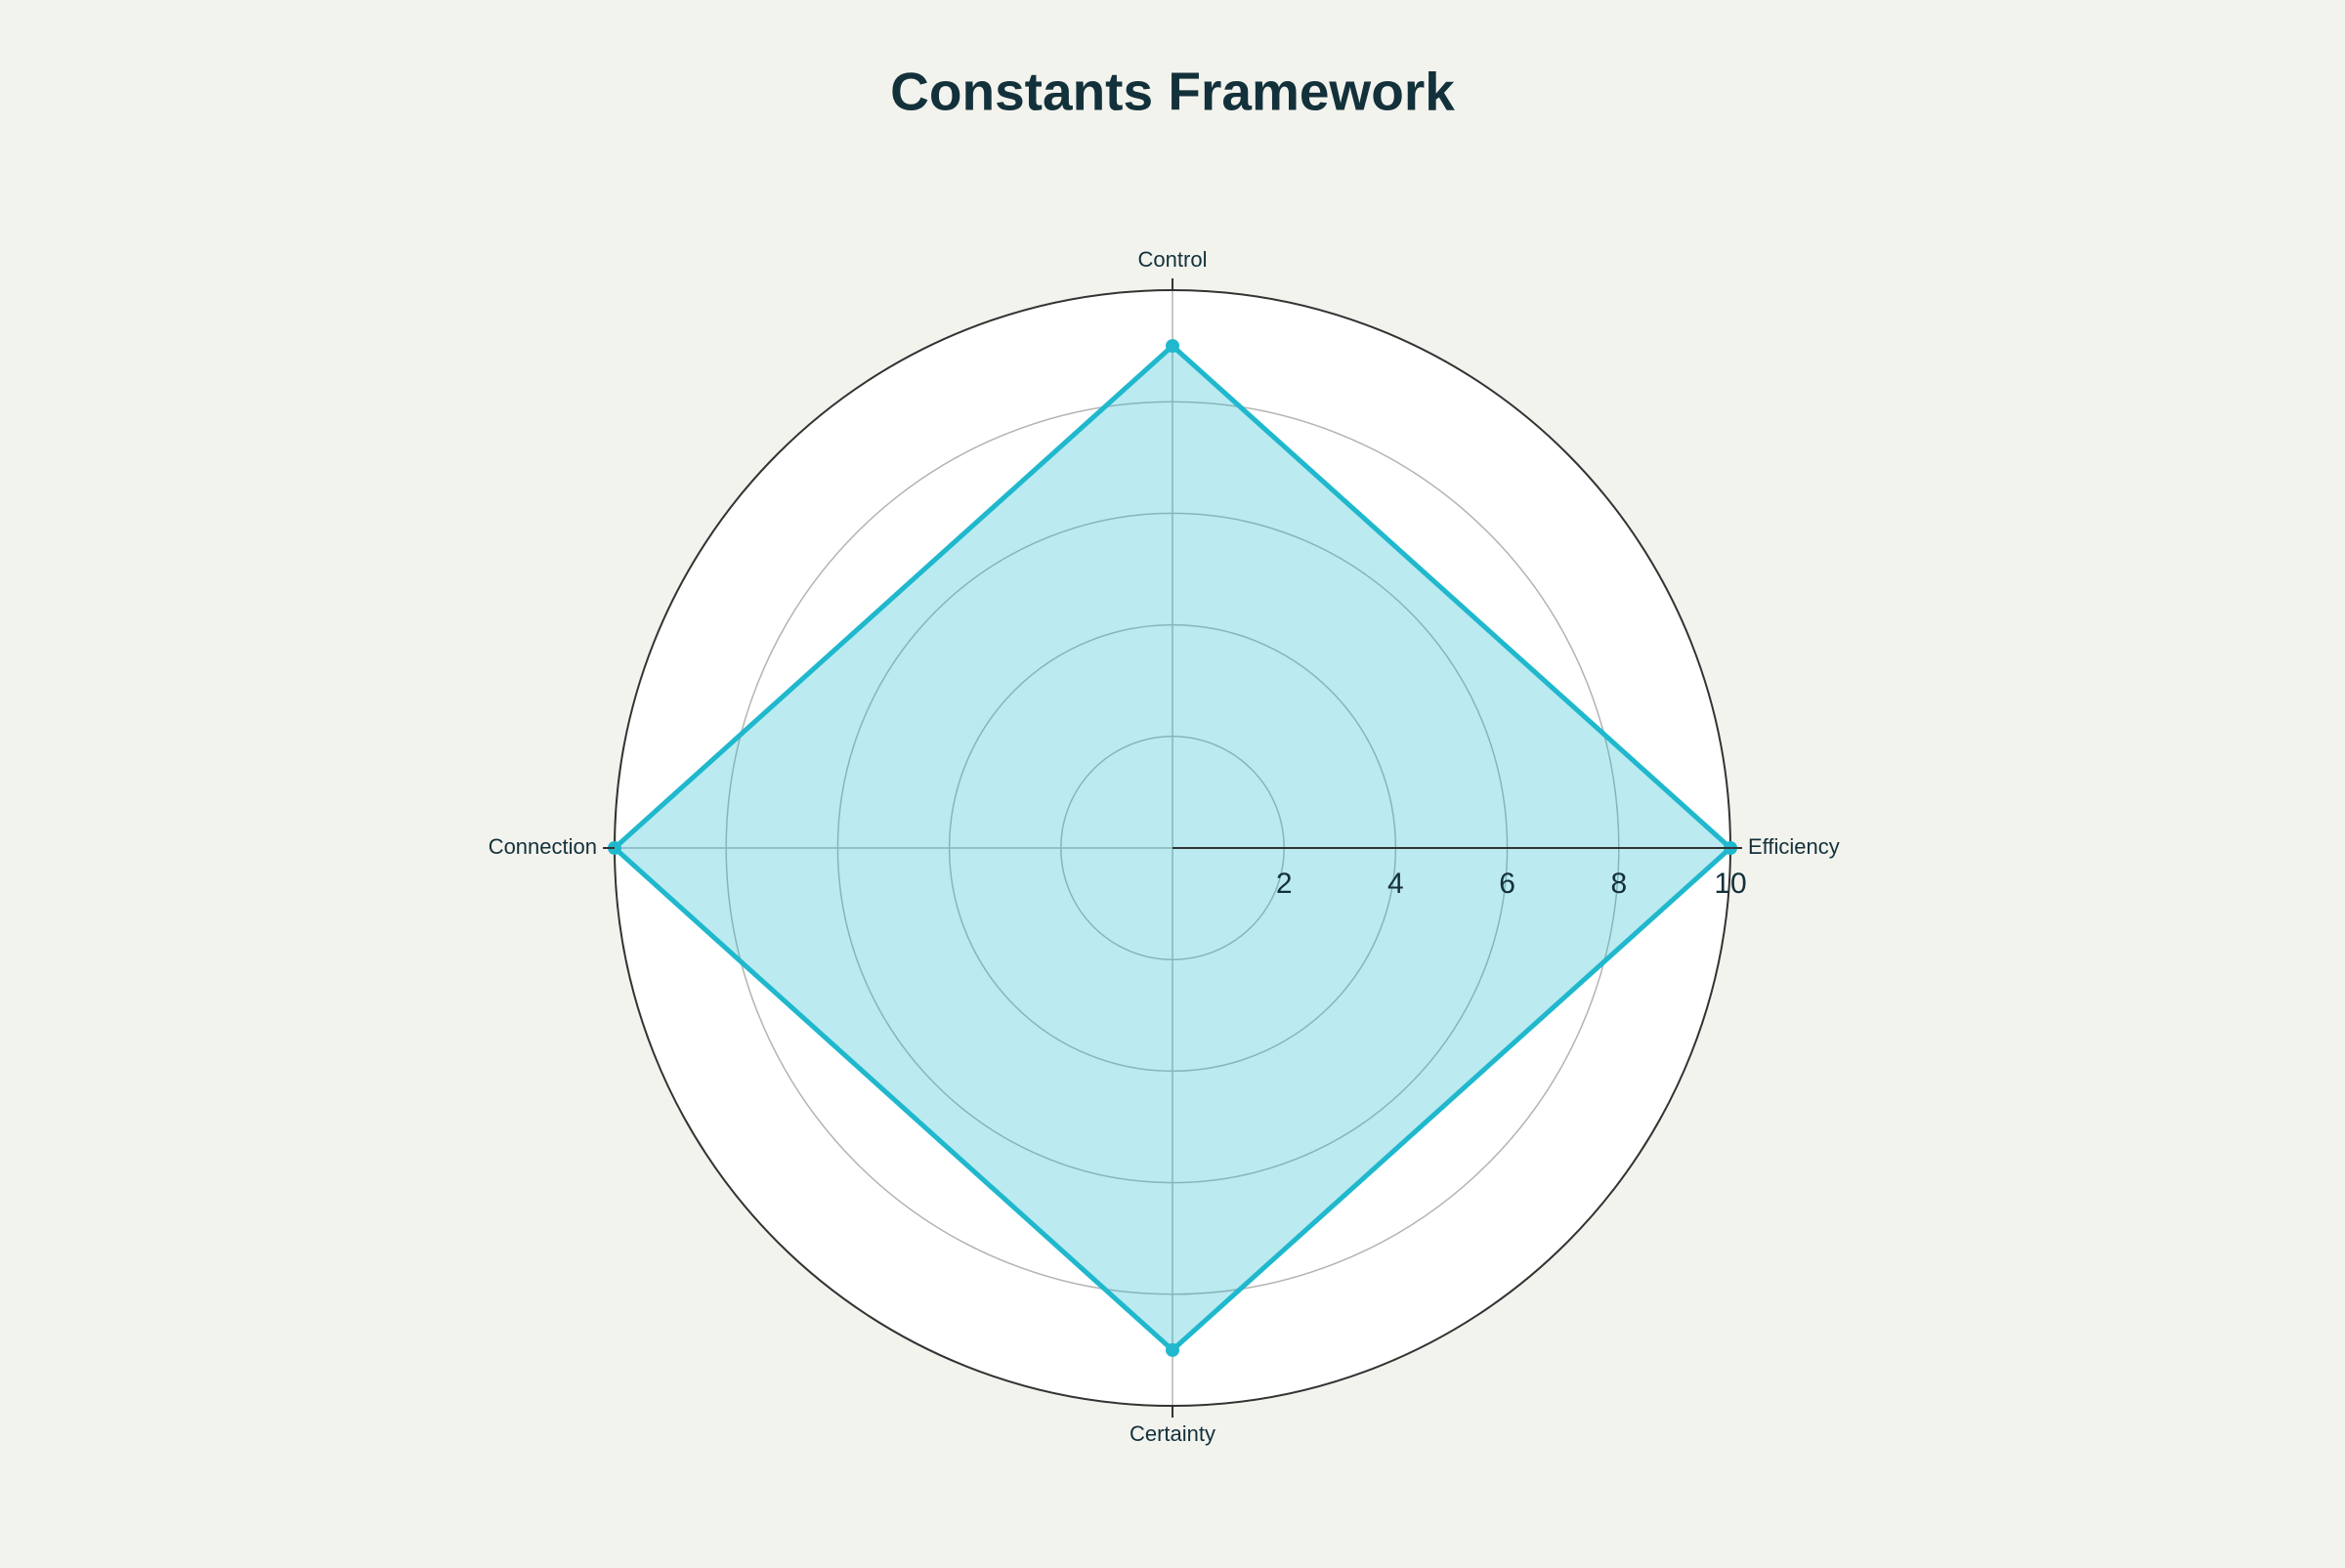  I want to click on category-label: Connection, so click(543, 846).